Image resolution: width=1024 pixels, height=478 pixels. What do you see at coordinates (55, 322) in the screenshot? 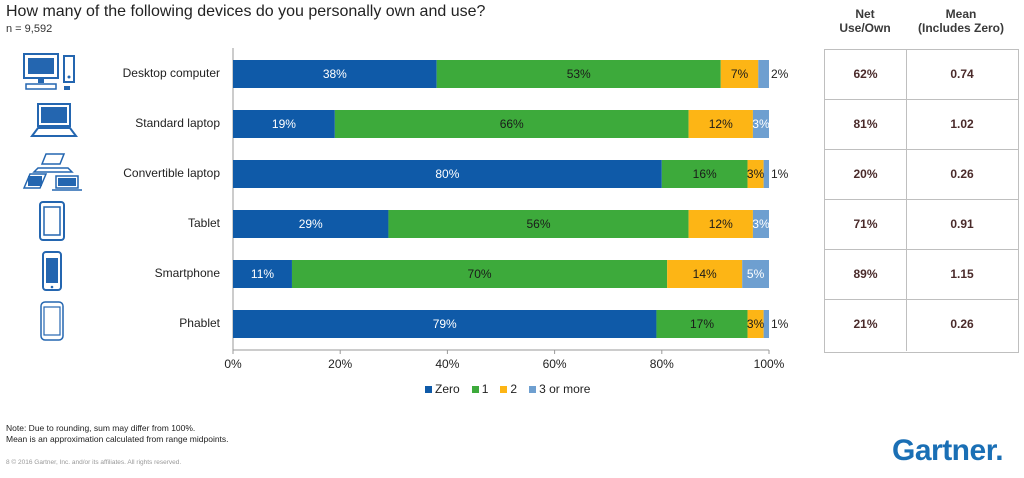
I see `phablet-icon` at bounding box center [55, 322].